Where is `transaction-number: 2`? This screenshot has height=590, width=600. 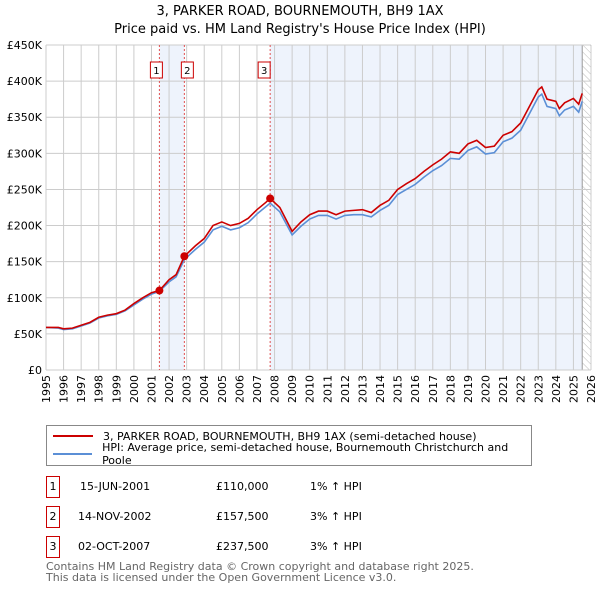 transaction-number: 2 is located at coordinates (53, 517).